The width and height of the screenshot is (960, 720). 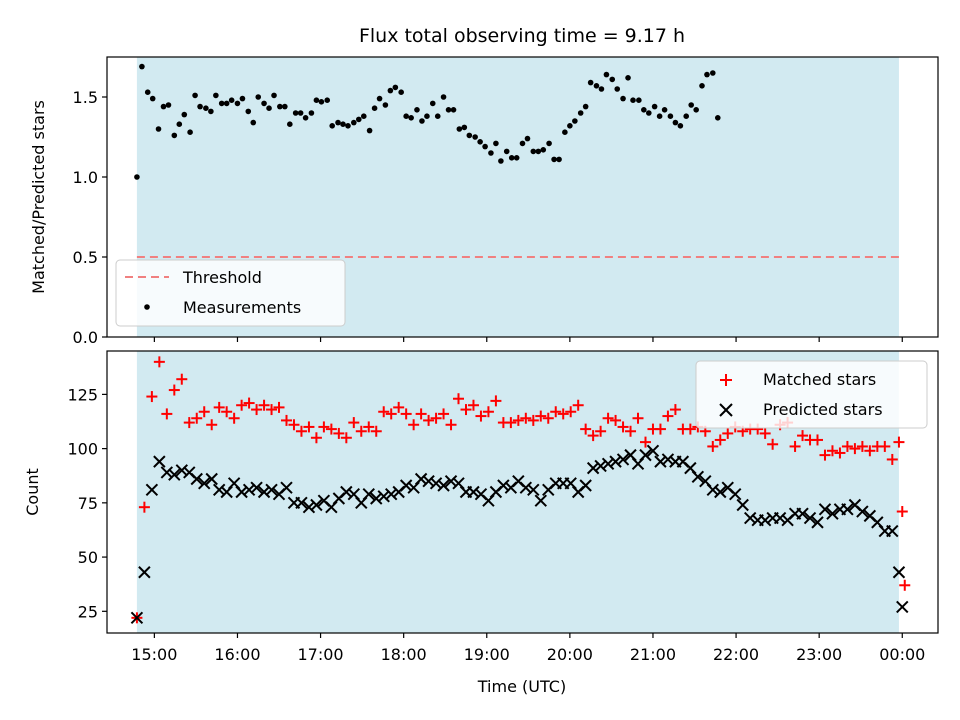 What do you see at coordinates (811, 394) in the screenshot?
I see `bottom-legend: Matched stars Predicted stars` at bounding box center [811, 394].